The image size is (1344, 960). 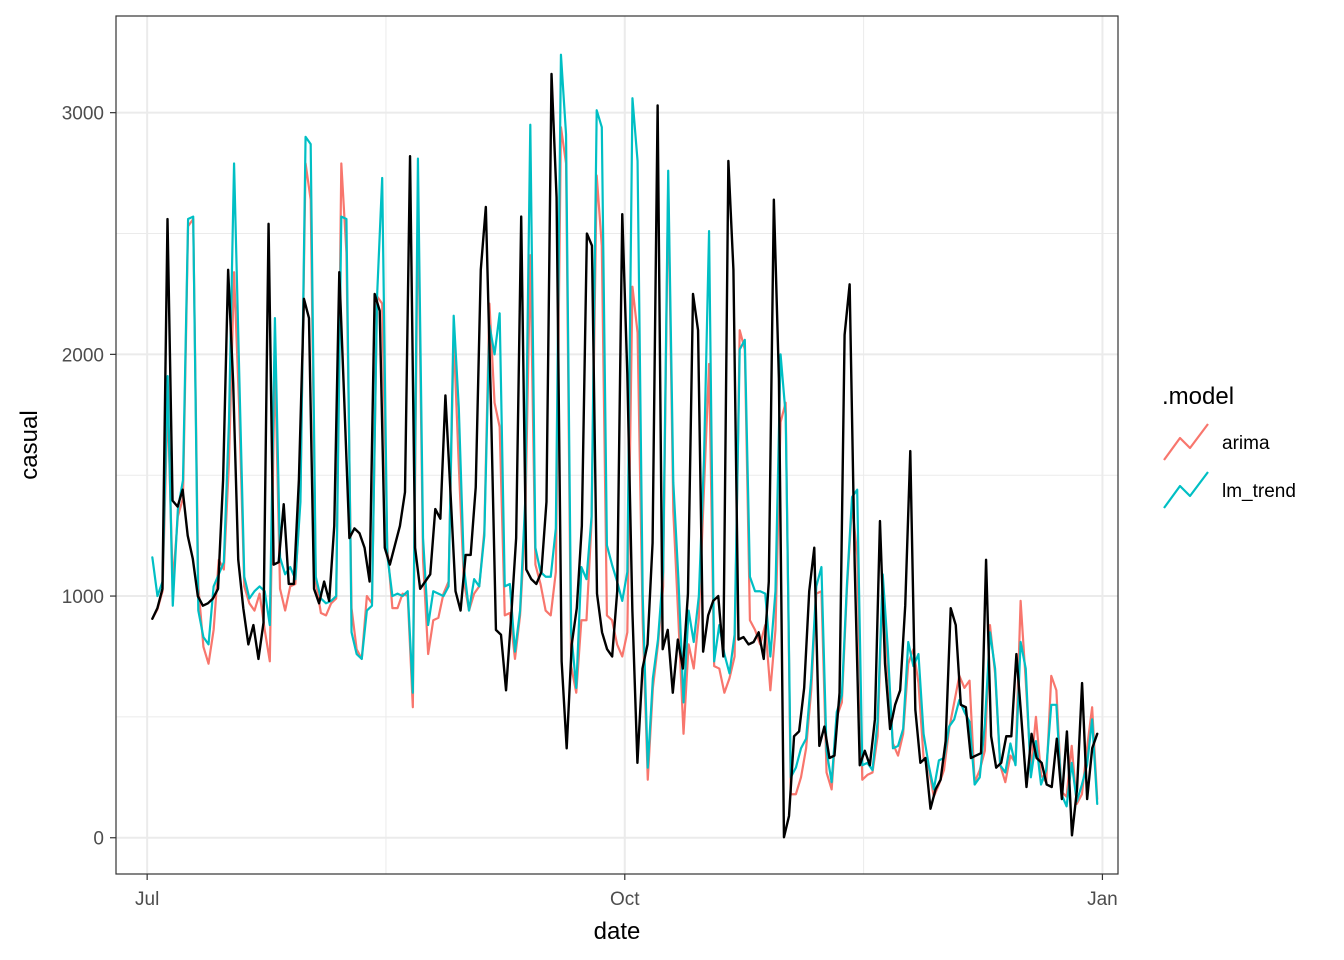 I want to click on y-tick-label: 1000, so click(x=83, y=597).